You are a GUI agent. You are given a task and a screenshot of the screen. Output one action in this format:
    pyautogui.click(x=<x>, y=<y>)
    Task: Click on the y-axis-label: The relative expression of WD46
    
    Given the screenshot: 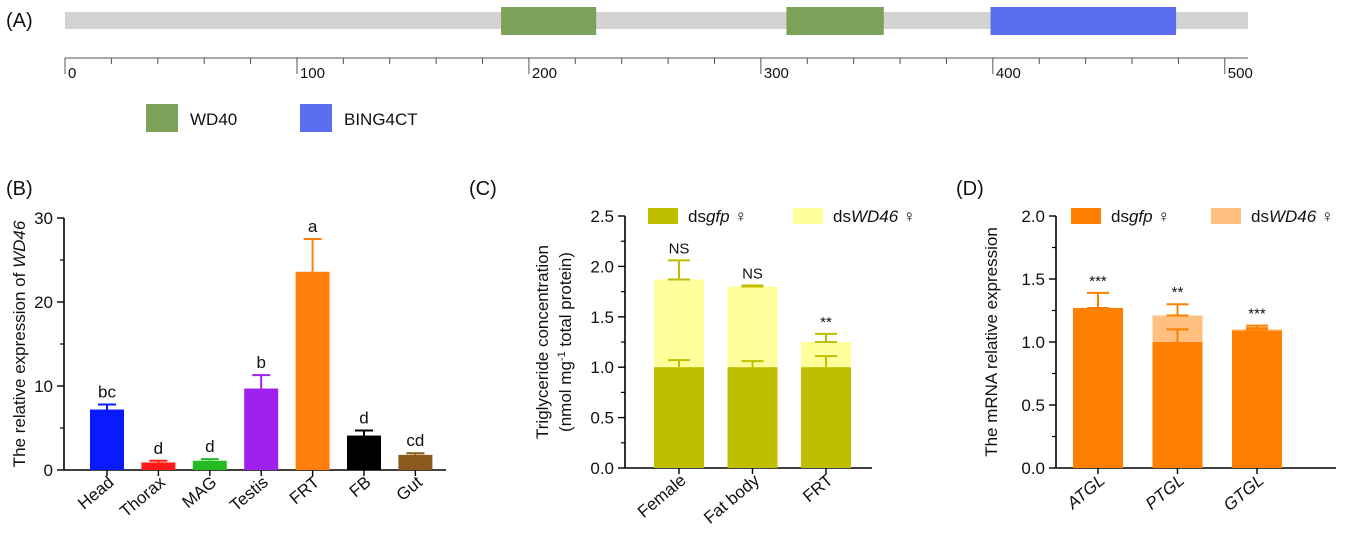 What is the action you would take?
    pyautogui.click(x=19, y=343)
    